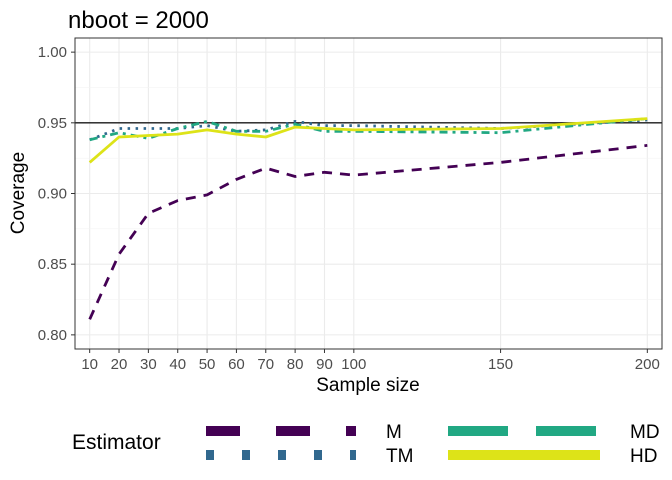  I want to click on x-tick-label: 150, so click(500, 364).